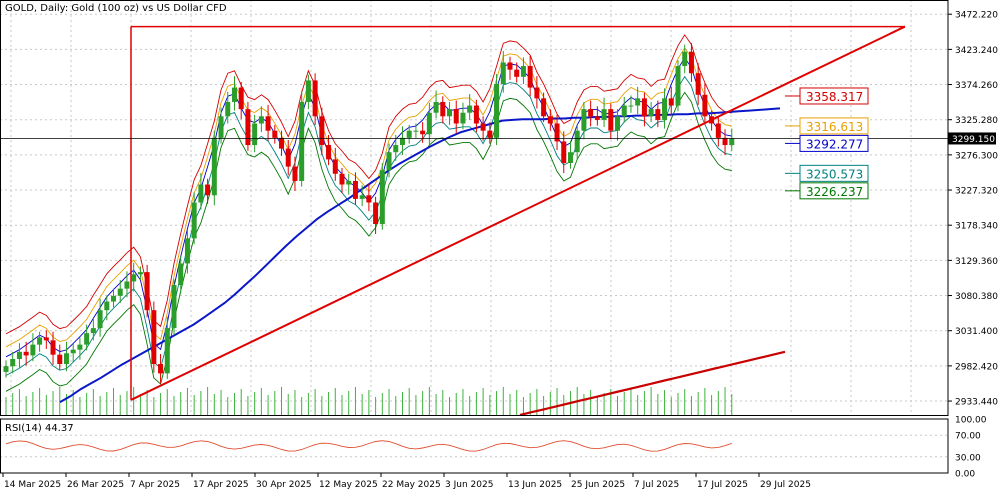  I want to click on rsi-tick-label: 70.00, so click(968, 437).